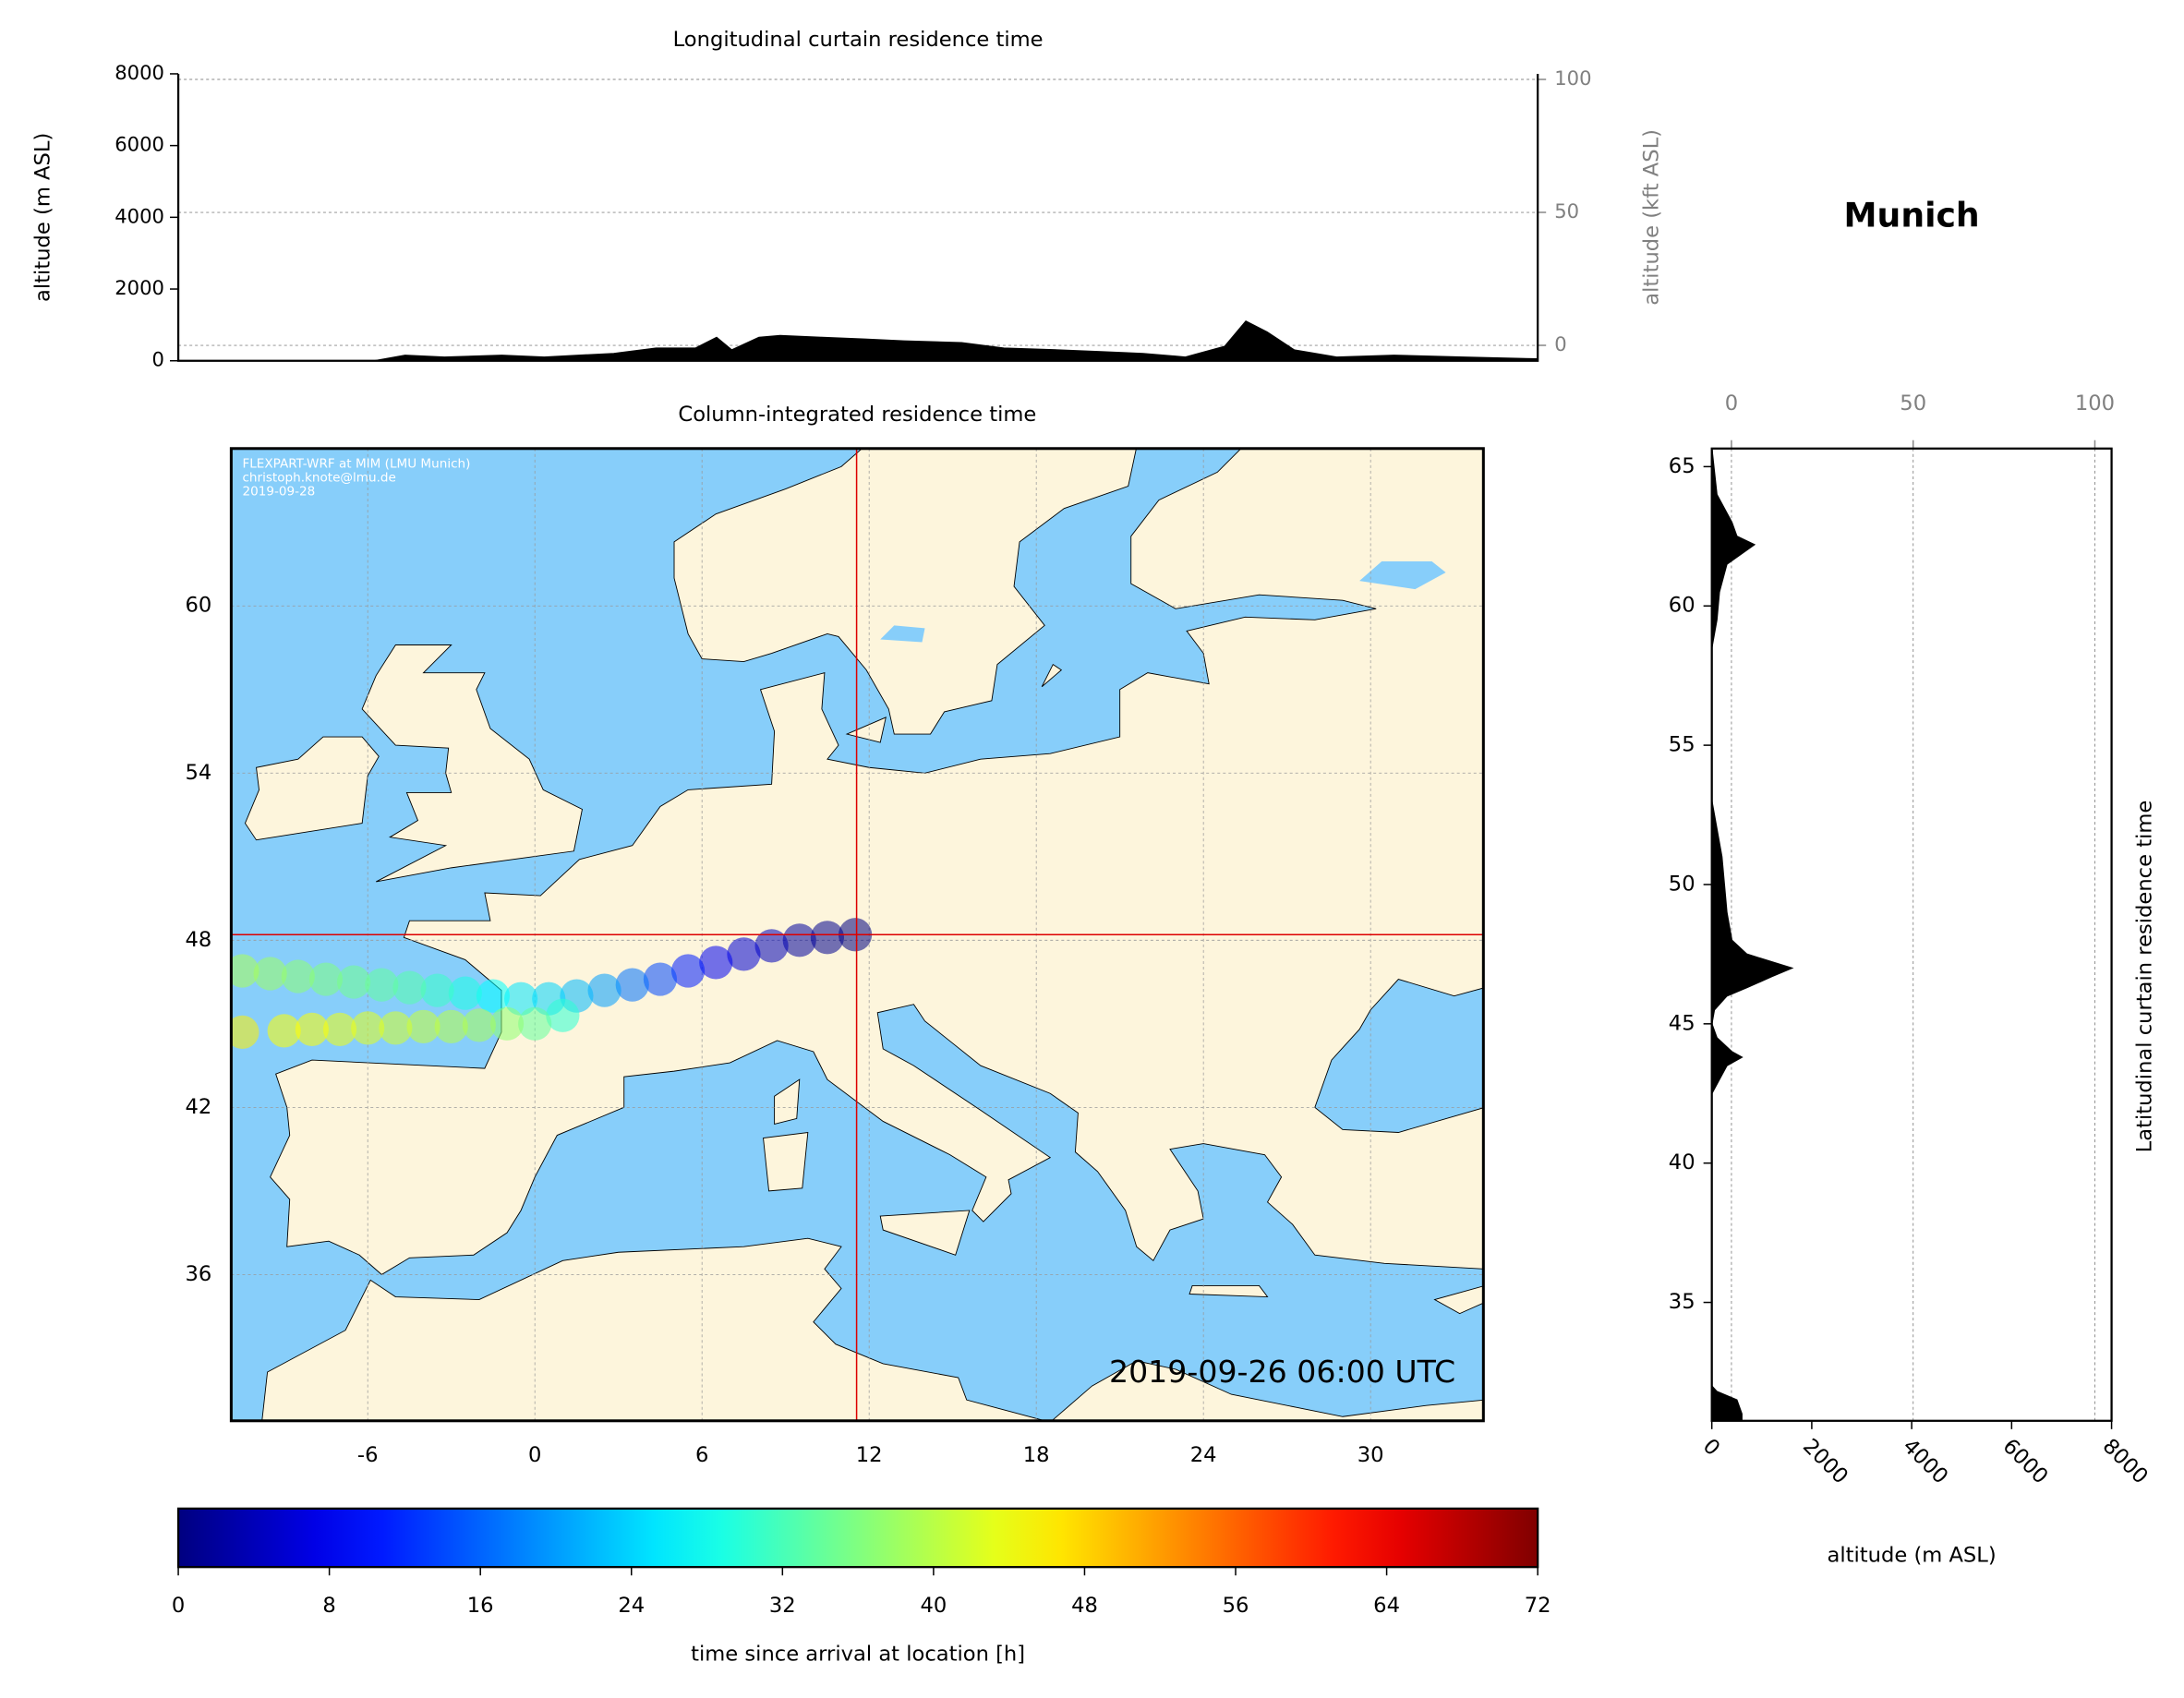 Image resolution: width=2184 pixels, height=1698 pixels. Describe the element at coordinates (198, 940) in the screenshot. I see `y-tick-label: 48` at that location.